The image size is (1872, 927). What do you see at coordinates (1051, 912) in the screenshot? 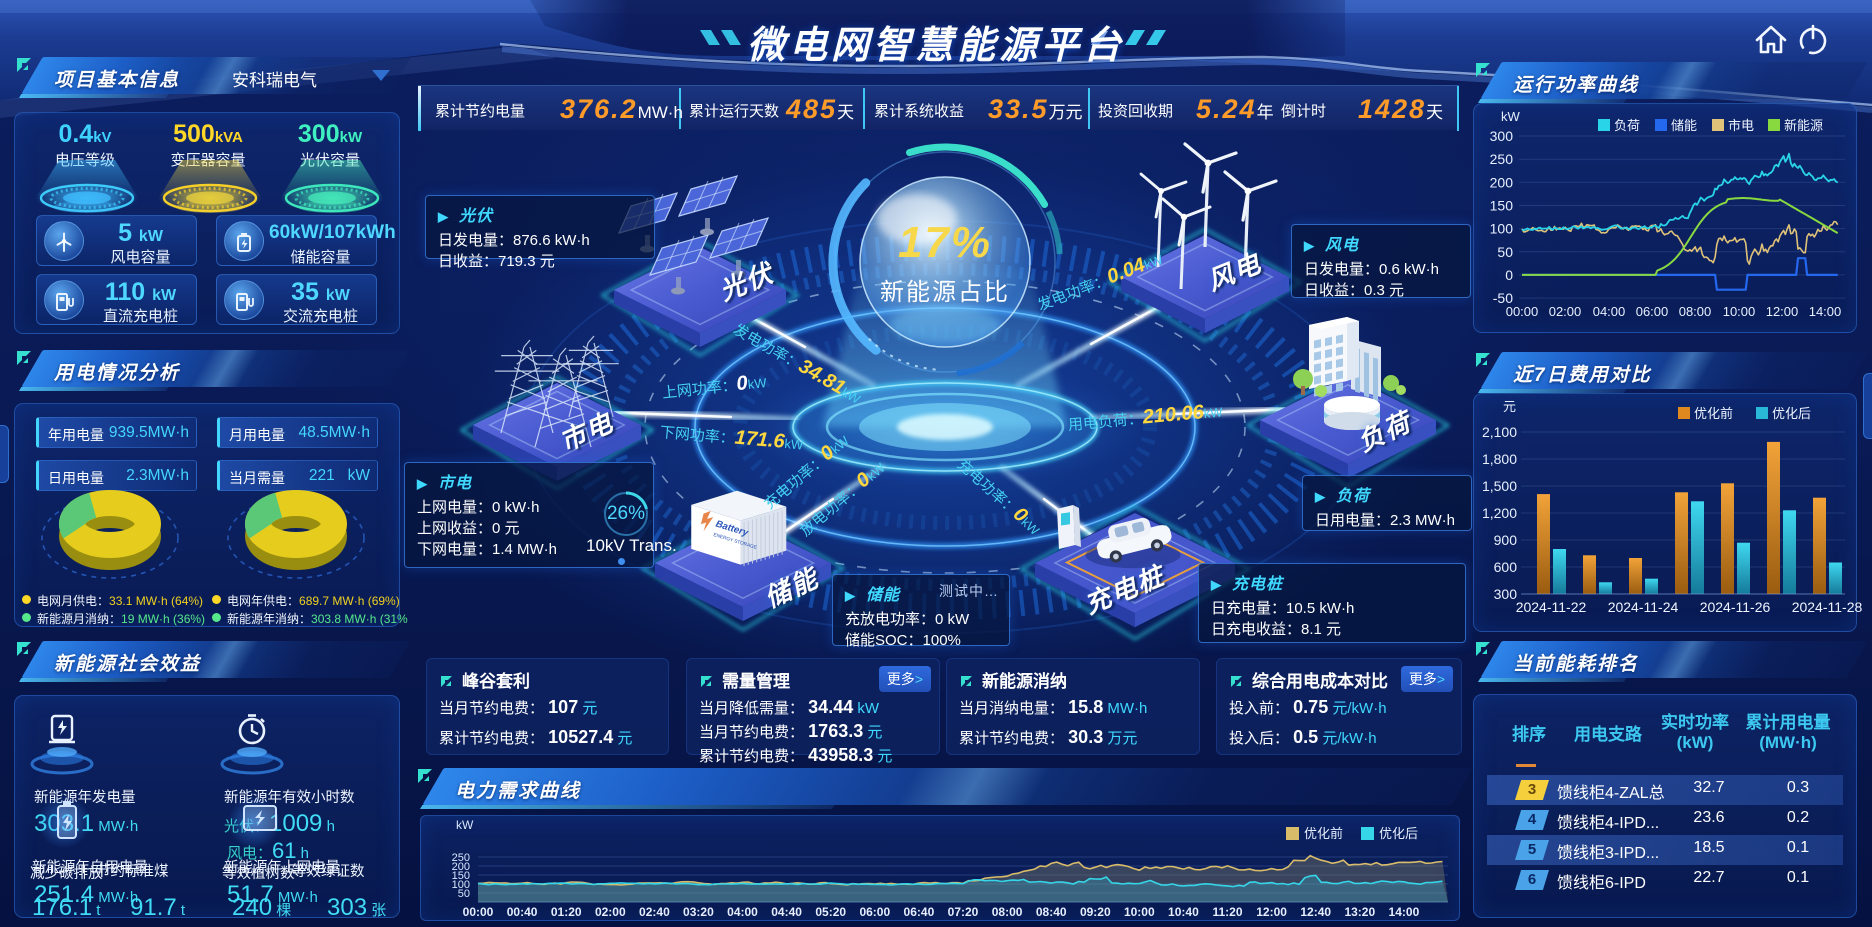
I see `svg-text: 08:40` at bounding box center [1051, 912].